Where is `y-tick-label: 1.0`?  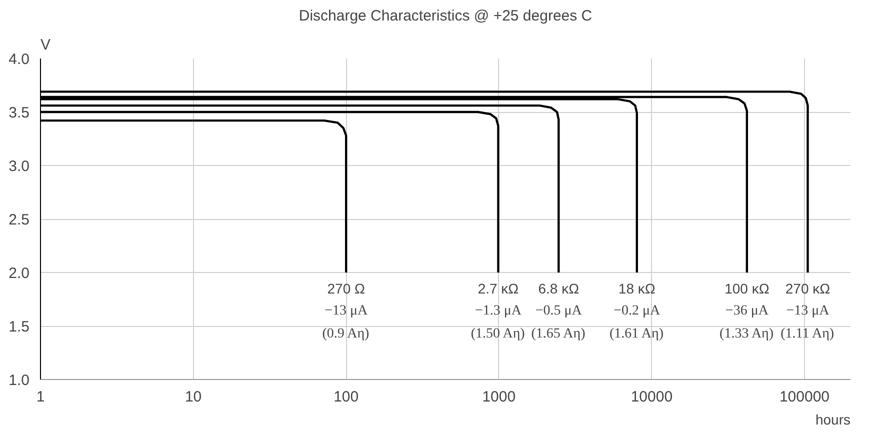
y-tick-label: 1.0 is located at coordinates (19, 380).